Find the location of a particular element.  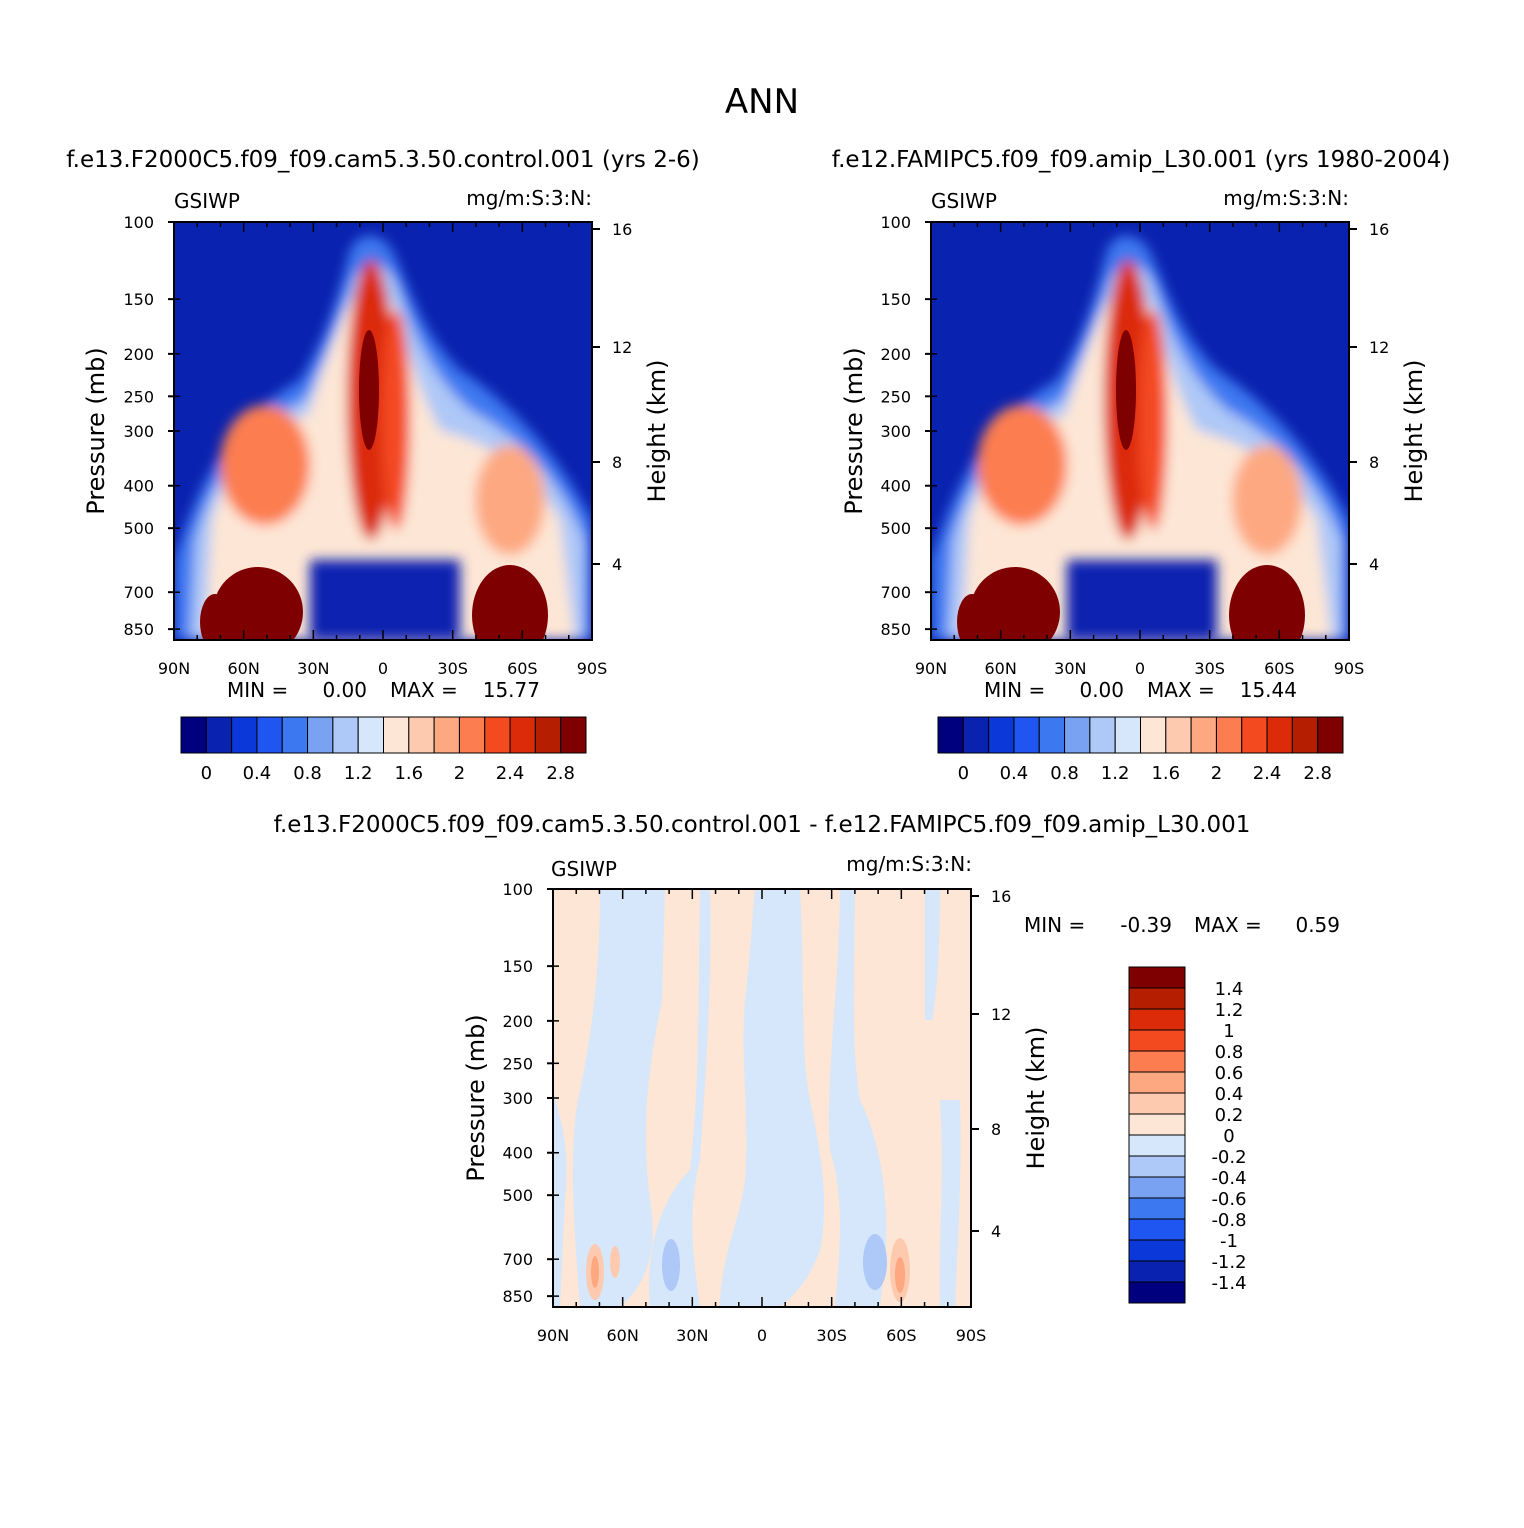

latitude-axis: 90N 60N 30N 0 30S 60S 90S is located at coordinates (1139, 450).